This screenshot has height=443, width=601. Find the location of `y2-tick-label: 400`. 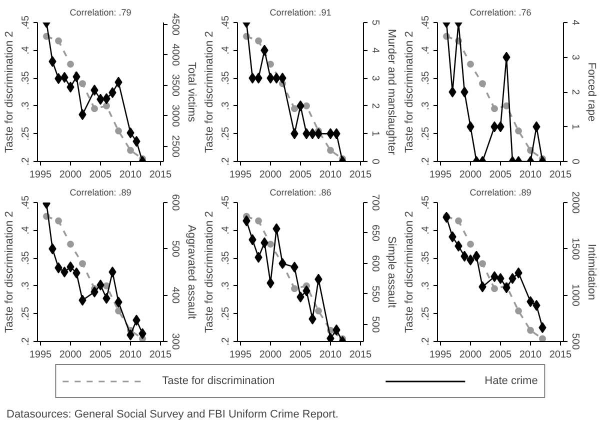

y2-tick-label: 400 is located at coordinates (175, 295).